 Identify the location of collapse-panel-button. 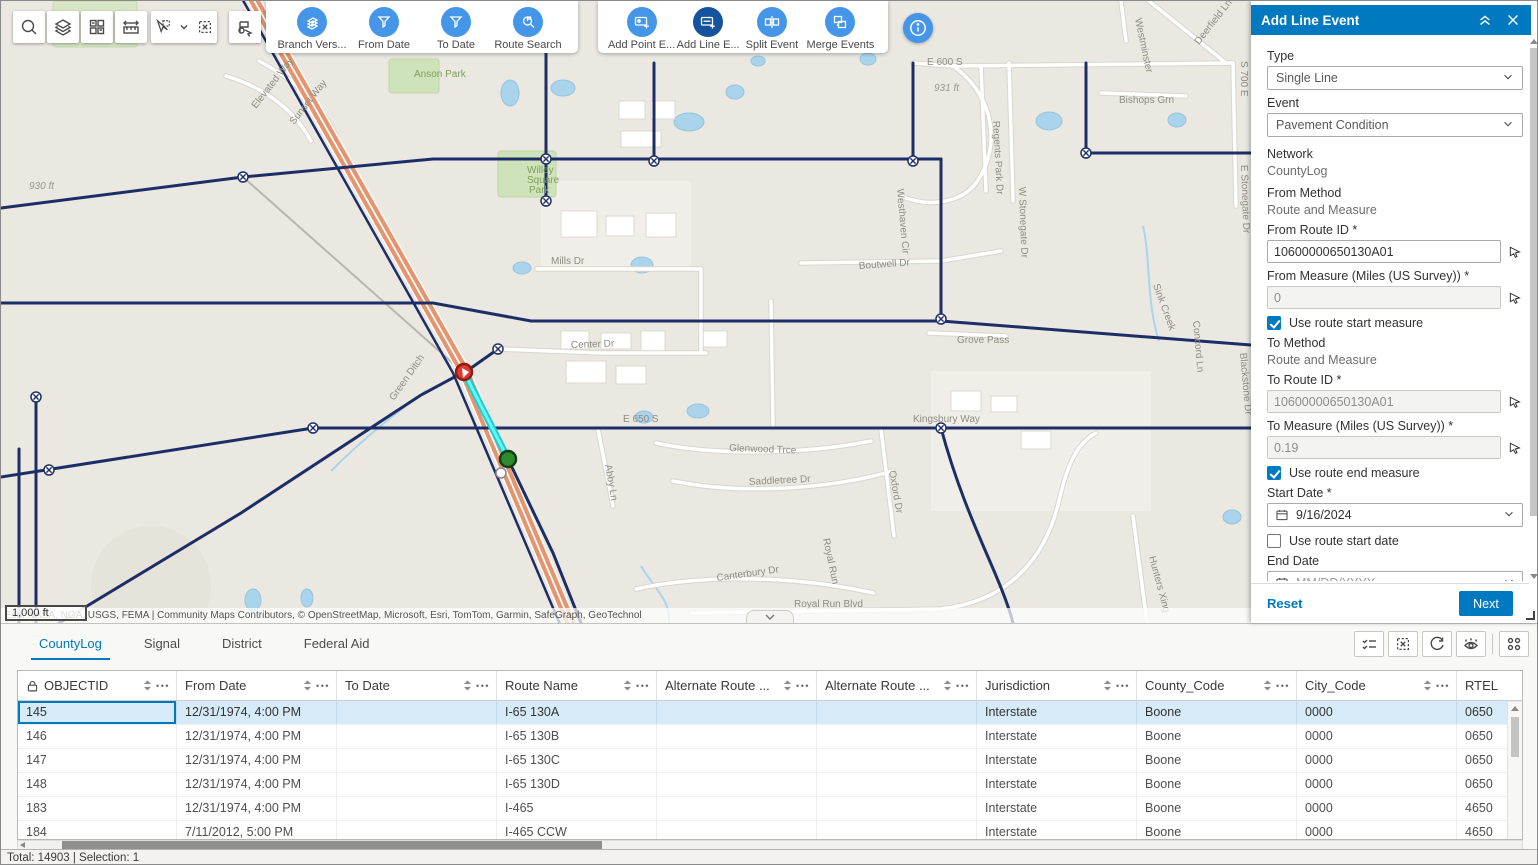
(1485, 20).